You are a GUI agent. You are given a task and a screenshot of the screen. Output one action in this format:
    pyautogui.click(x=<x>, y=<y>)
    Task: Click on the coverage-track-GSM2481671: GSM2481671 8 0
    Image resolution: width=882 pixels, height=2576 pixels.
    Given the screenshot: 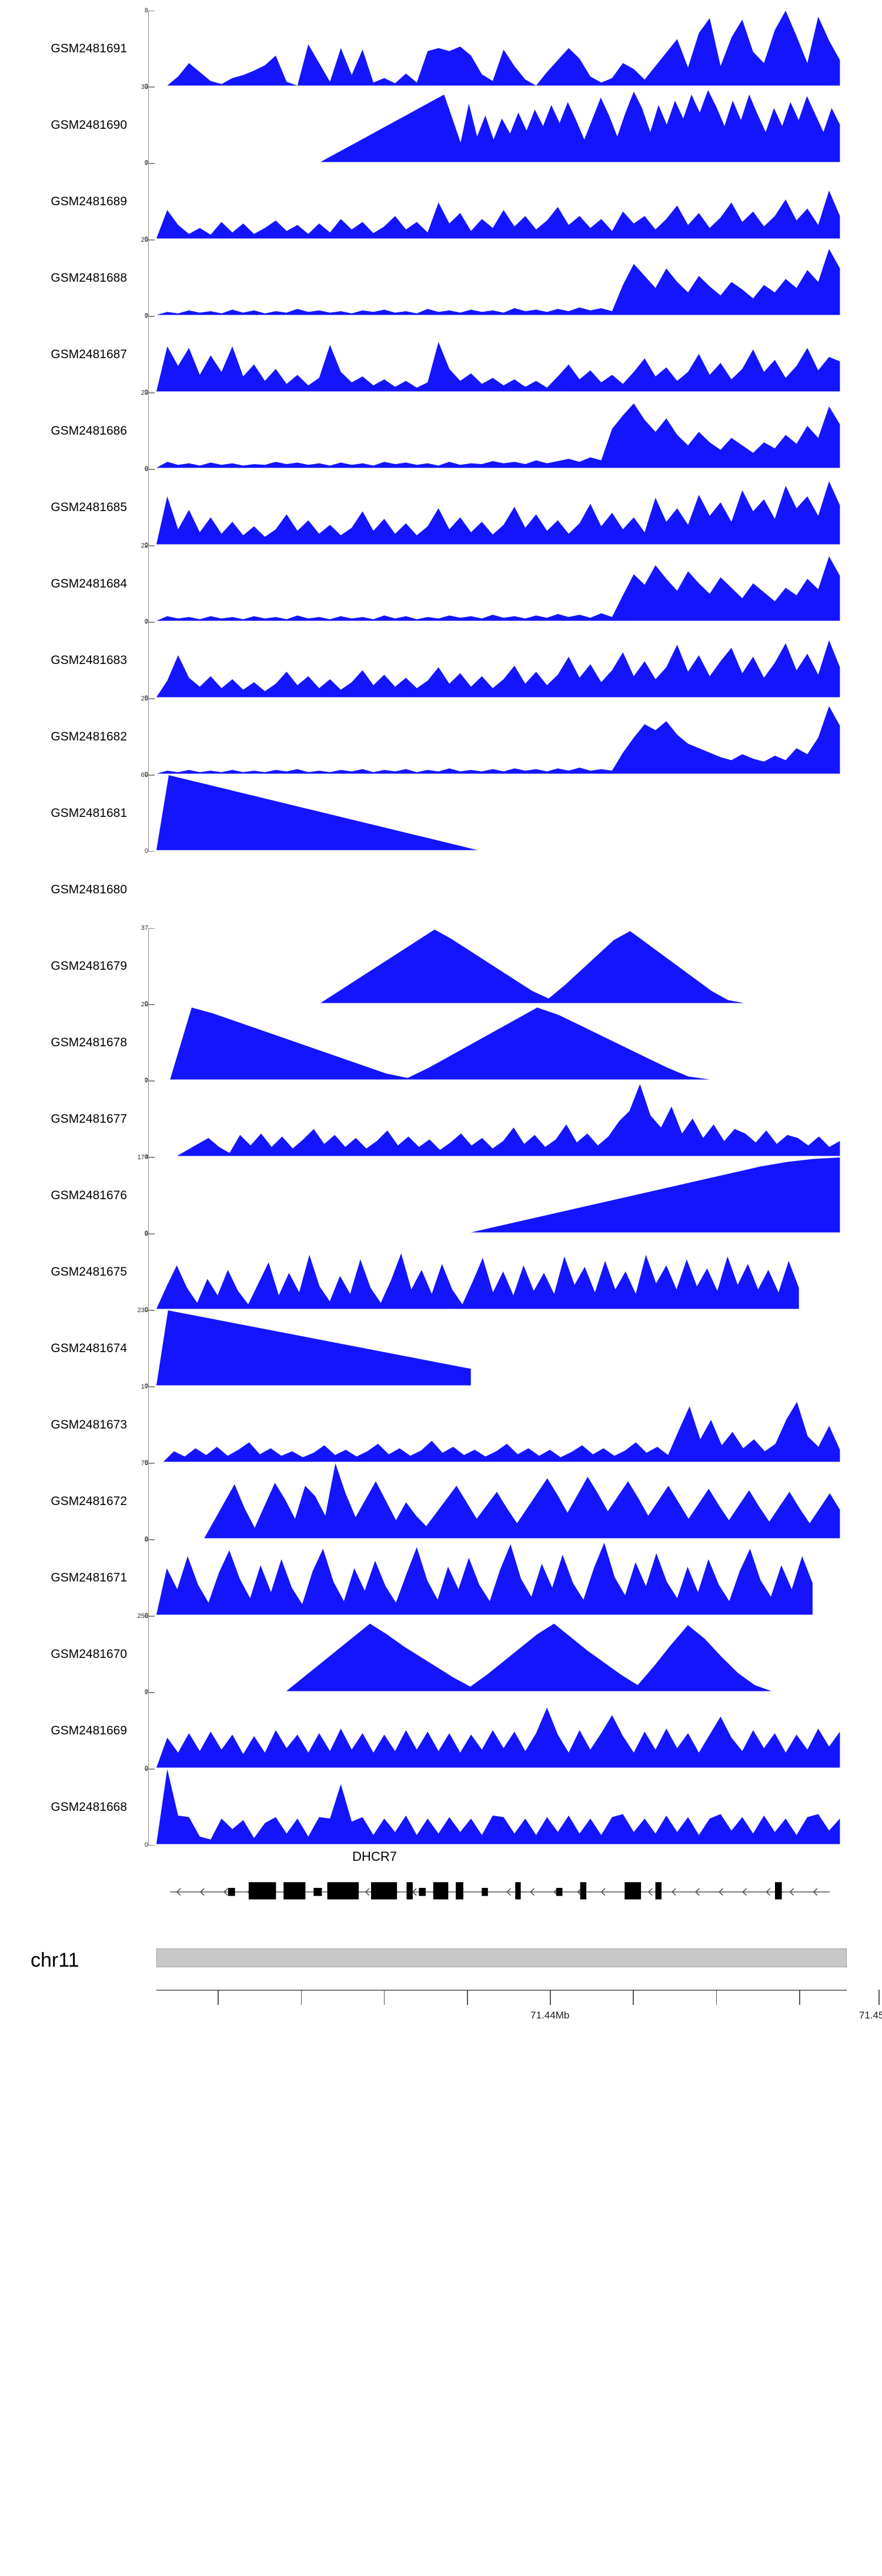 What is the action you would take?
    pyautogui.click(x=441, y=1578)
    